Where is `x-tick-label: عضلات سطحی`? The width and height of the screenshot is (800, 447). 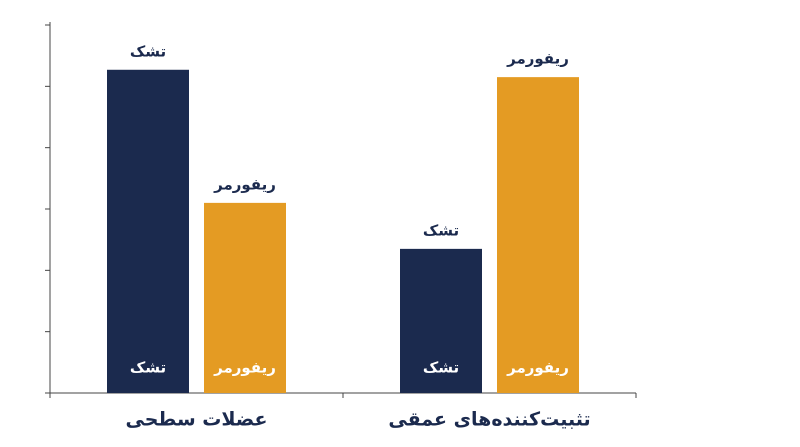
x-tick-label: عضلات سطحی is located at coordinates (197, 420).